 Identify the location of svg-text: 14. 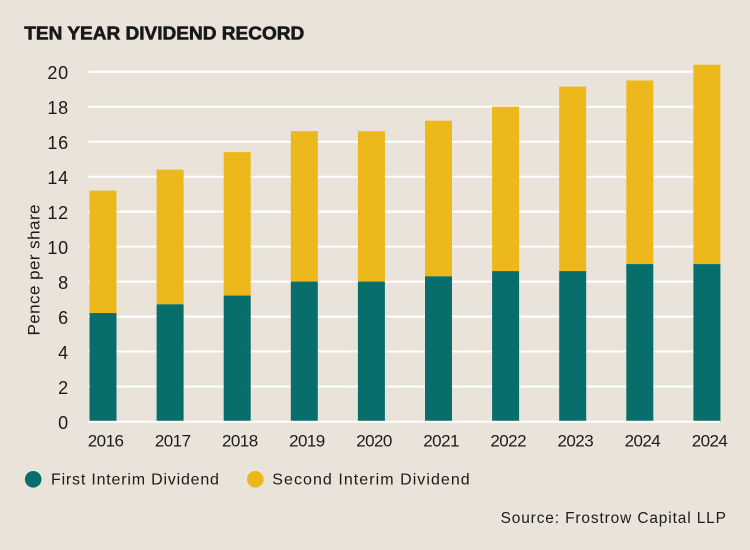
(57, 178).